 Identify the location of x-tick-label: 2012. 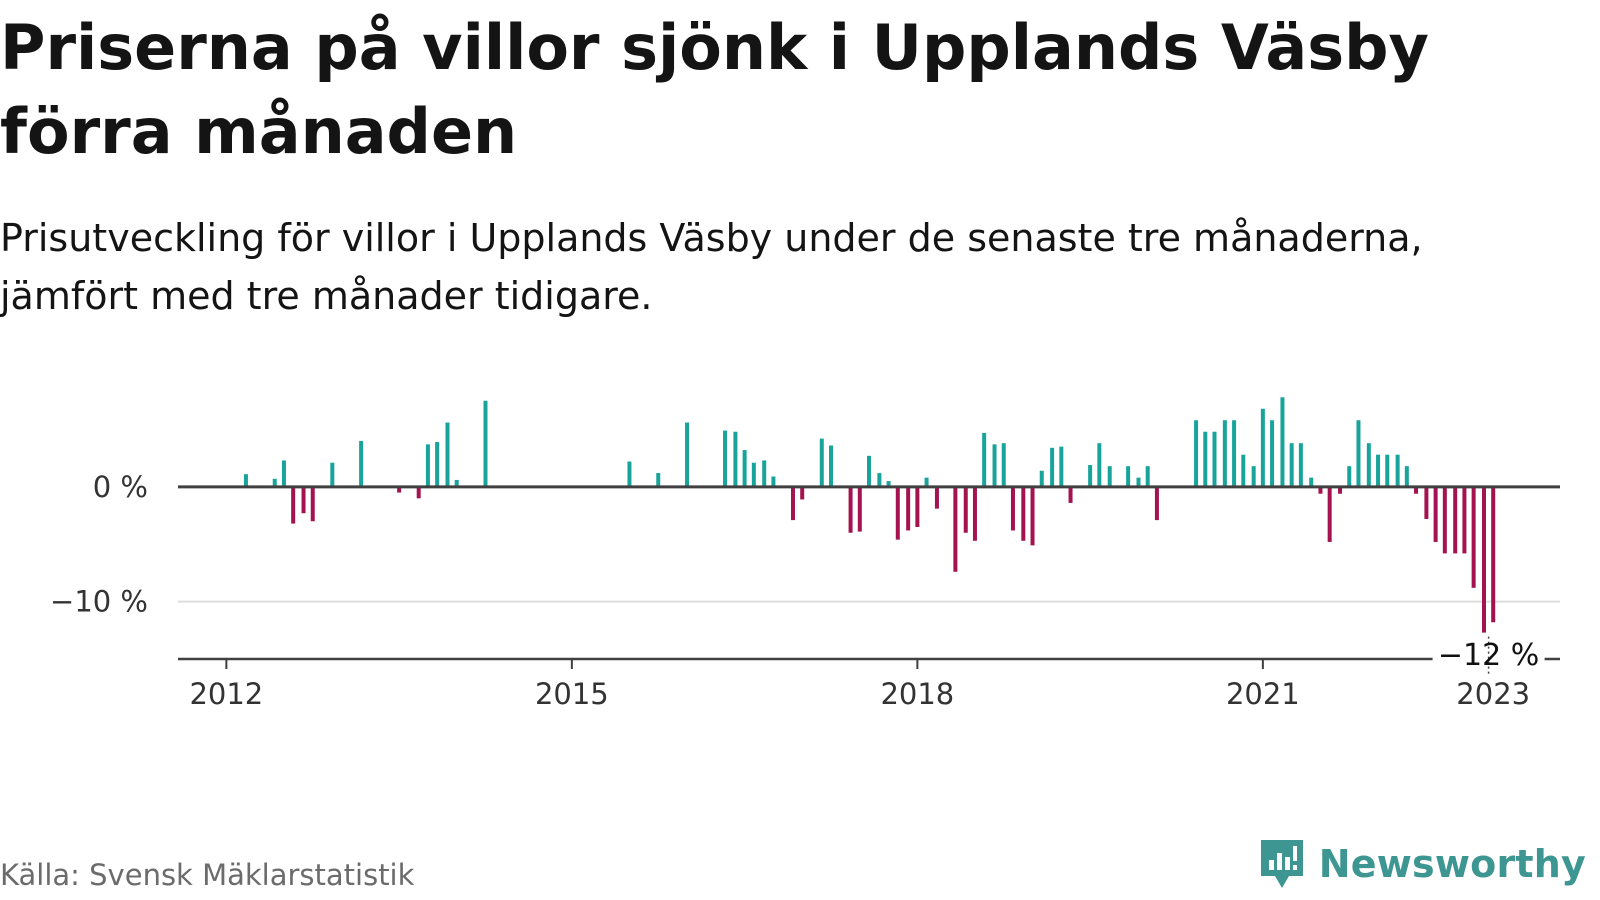
(226, 693).